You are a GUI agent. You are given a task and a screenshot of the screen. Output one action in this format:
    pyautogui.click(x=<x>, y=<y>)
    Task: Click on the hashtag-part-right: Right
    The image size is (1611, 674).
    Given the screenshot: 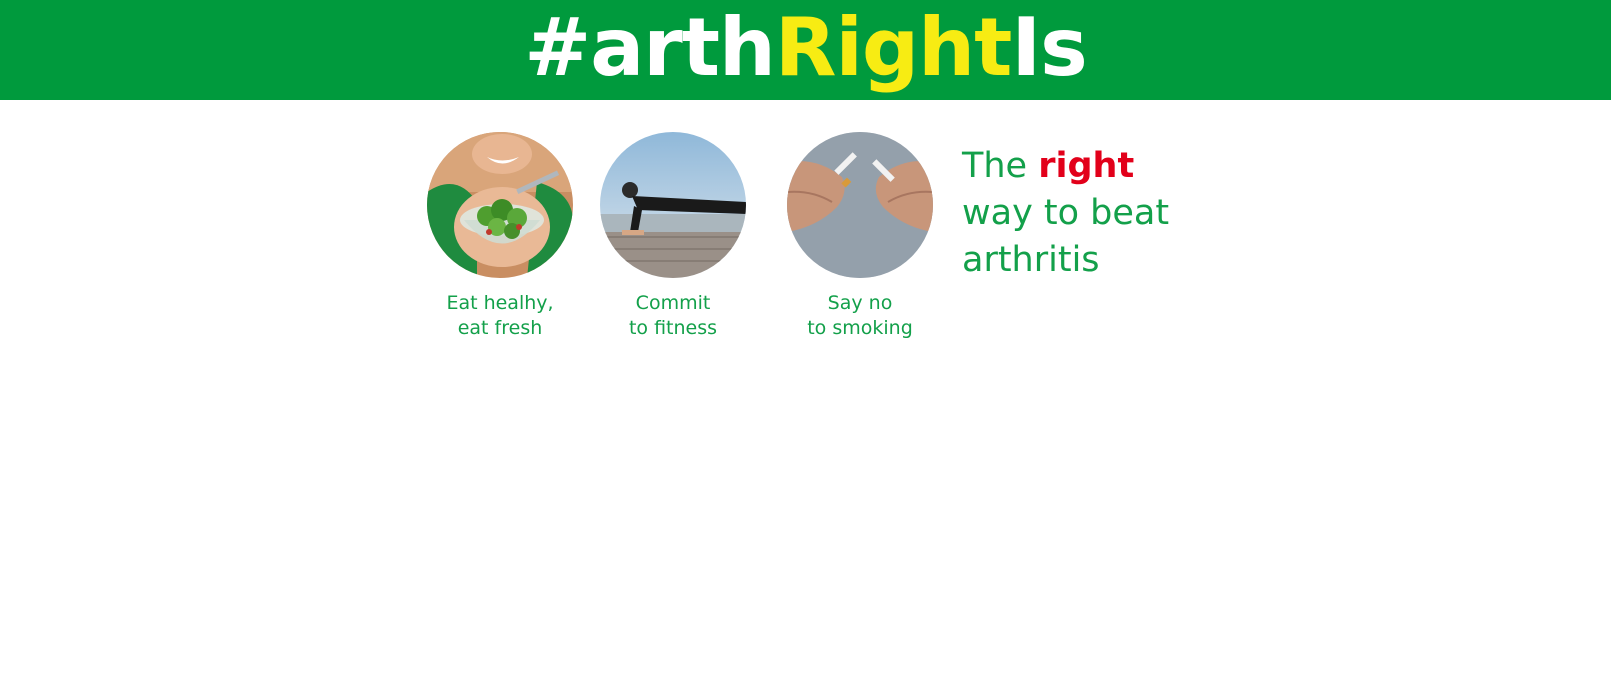 What is the action you would take?
    pyautogui.click(x=893, y=47)
    